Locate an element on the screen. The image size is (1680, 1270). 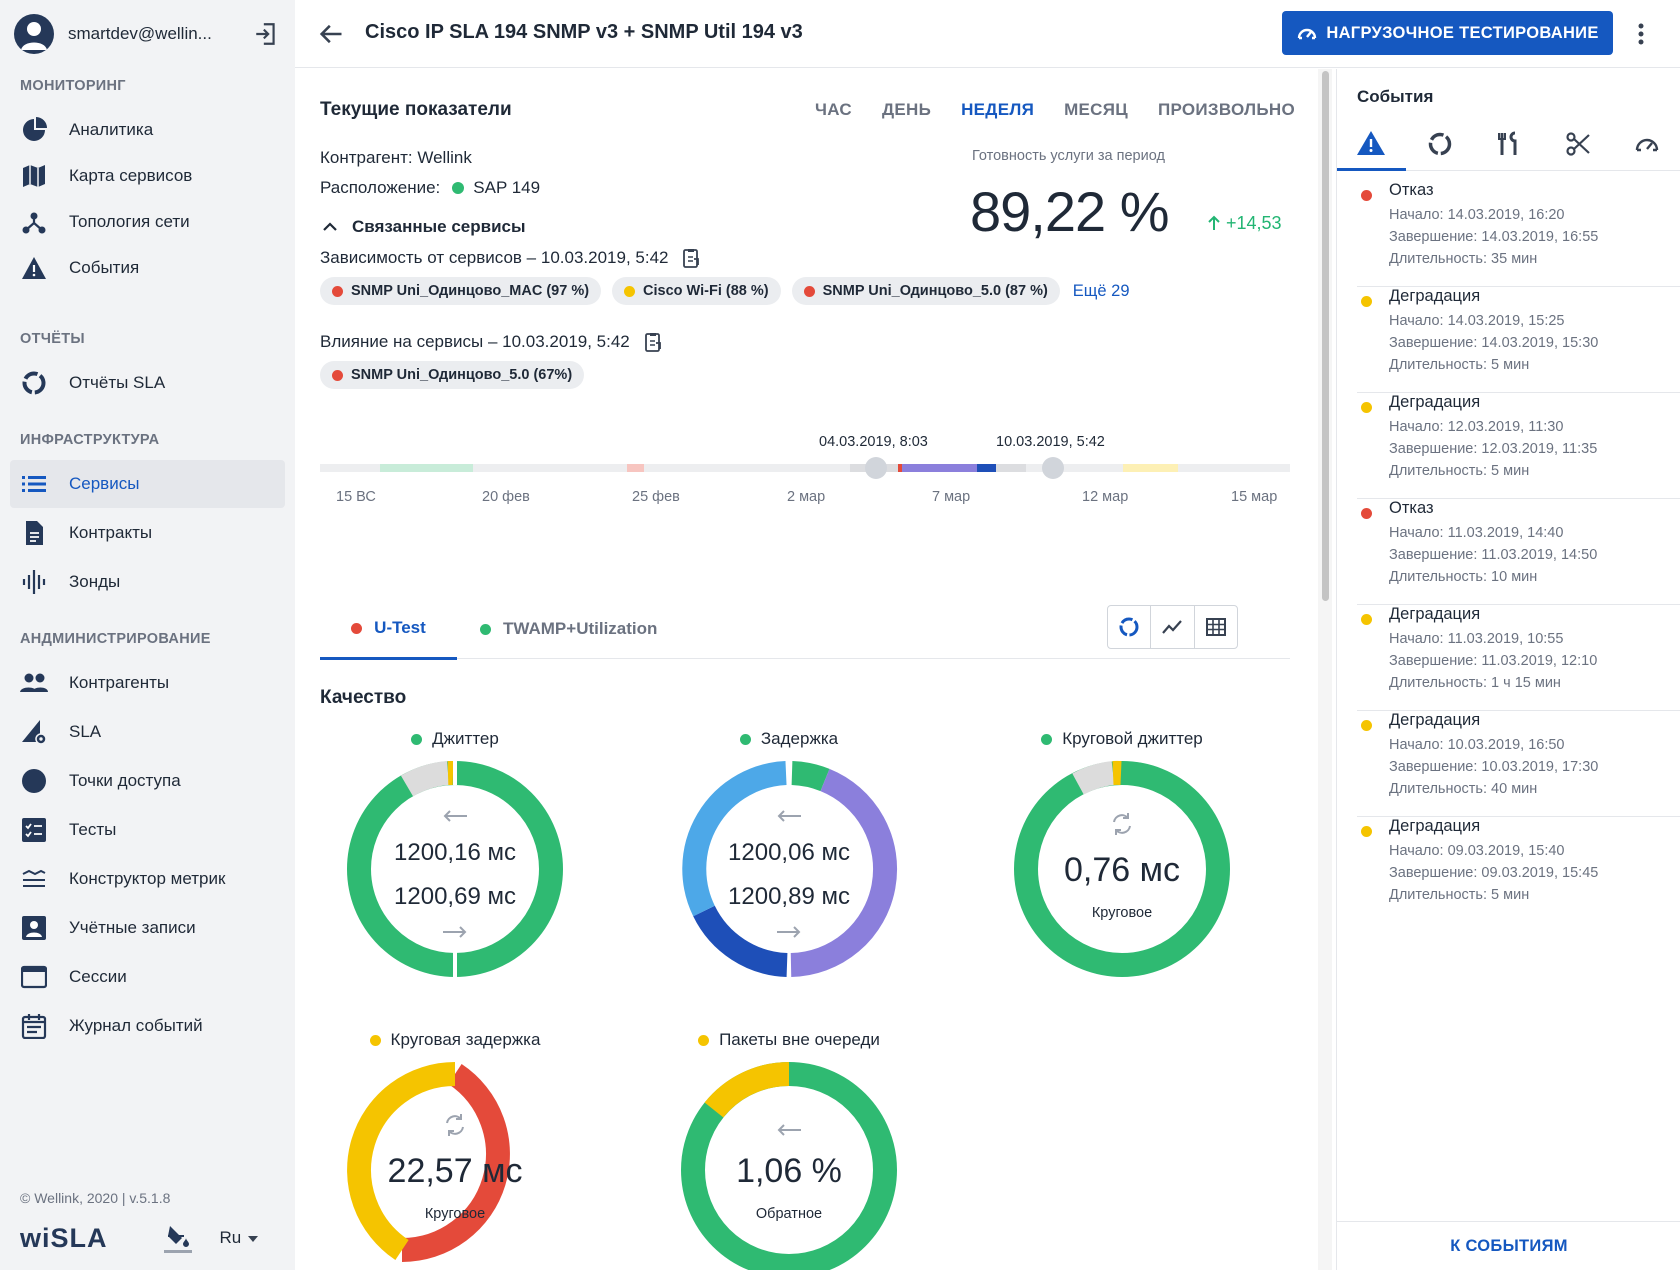
more-services-link: Ещё 29 is located at coordinates (1101, 290).